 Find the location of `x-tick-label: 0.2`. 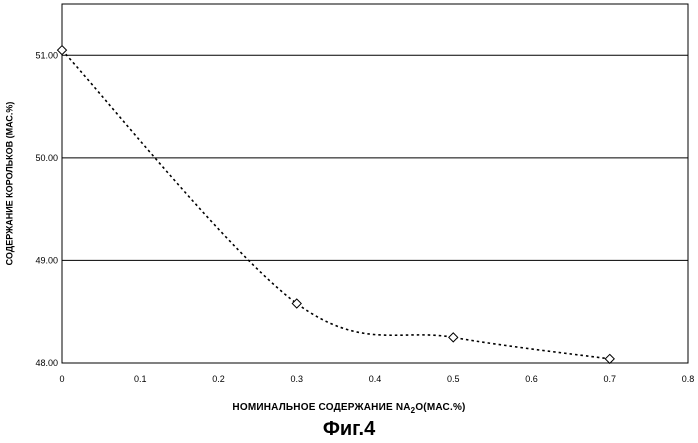

x-tick-label: 0.2 is located at coordinates (218, 379).